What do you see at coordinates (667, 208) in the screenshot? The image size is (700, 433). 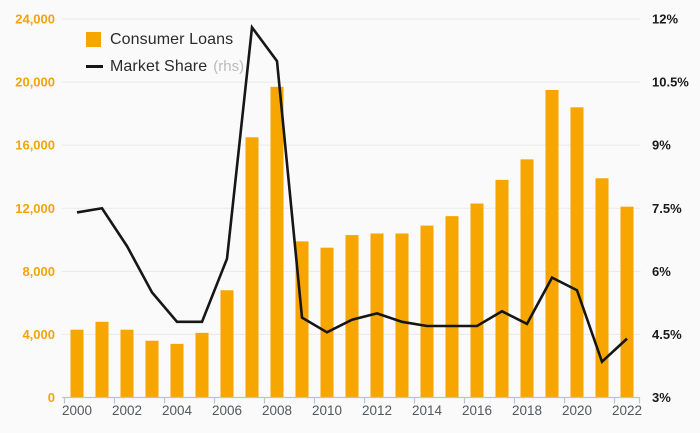 I see `right-axis-label: 7.5%` at bounding box center [667, 208].